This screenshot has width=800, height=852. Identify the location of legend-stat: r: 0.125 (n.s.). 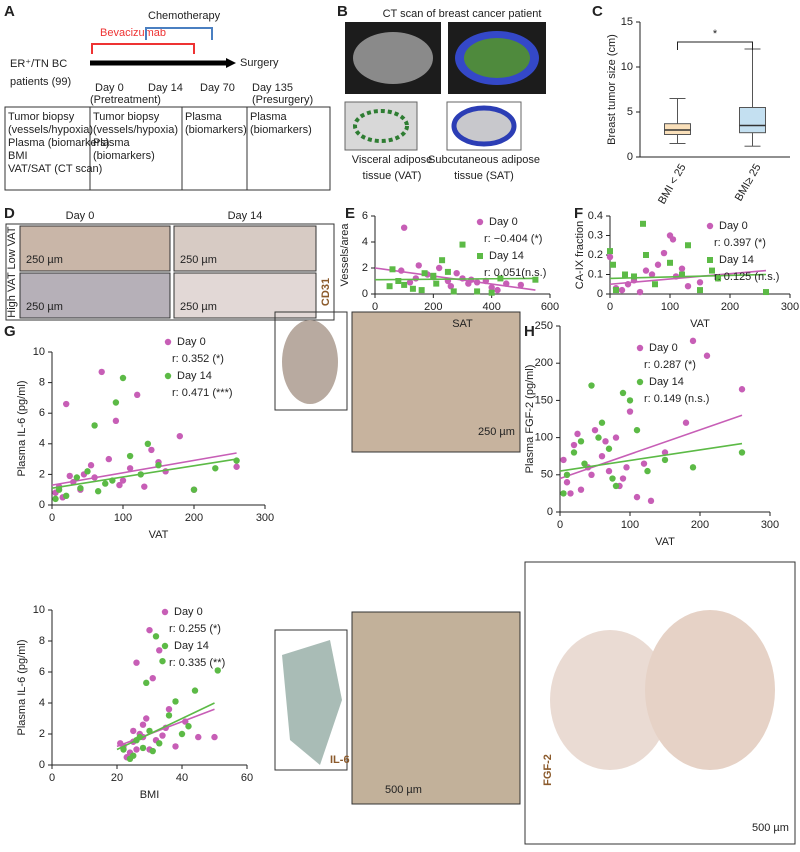
(746, 277).